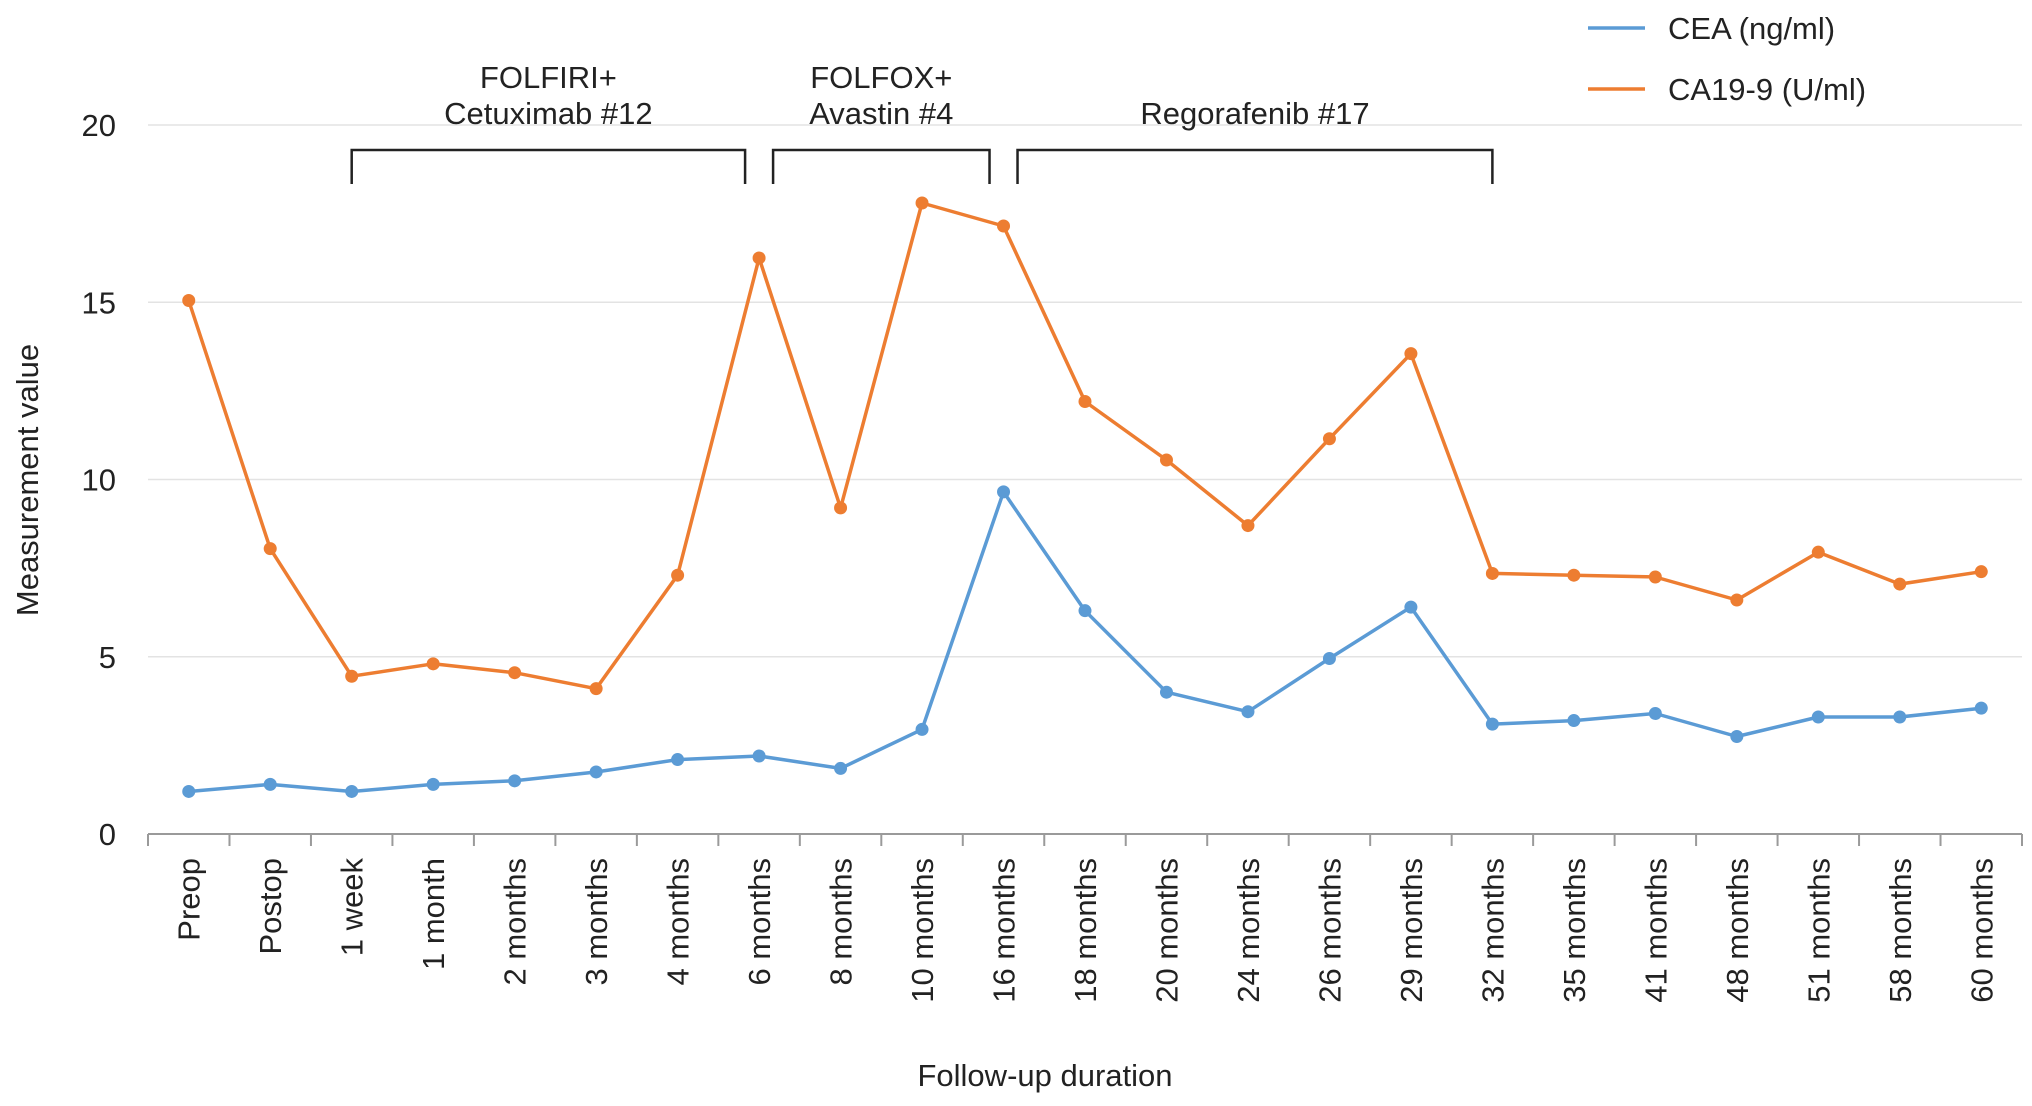  What do you see at coordinates (548, 77) in the screenshot?
I see `treatment-bracket-label: FOLFIRI+` at bounding box center [548, 77].